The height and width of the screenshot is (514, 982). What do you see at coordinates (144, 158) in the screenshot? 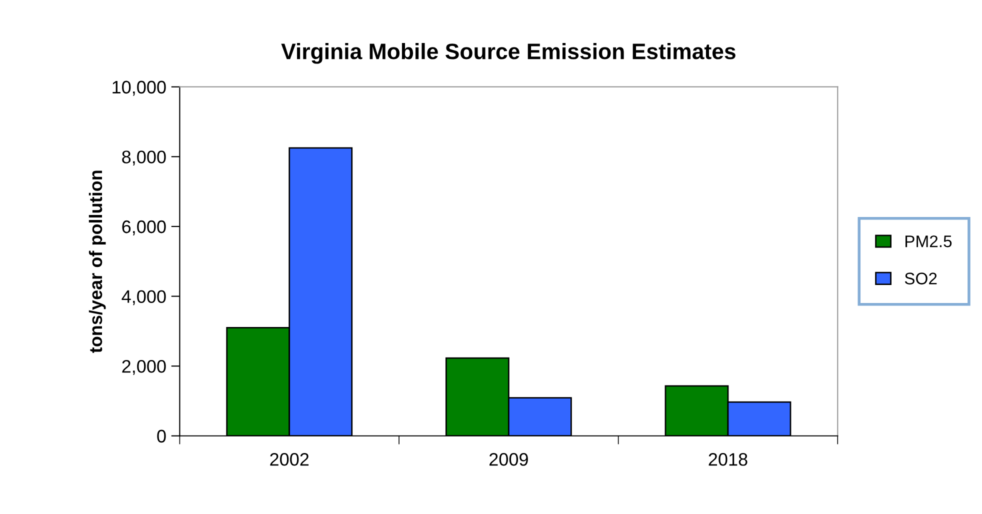
I see `y-tick-label: 8,000` at bounding box center [144, 158].